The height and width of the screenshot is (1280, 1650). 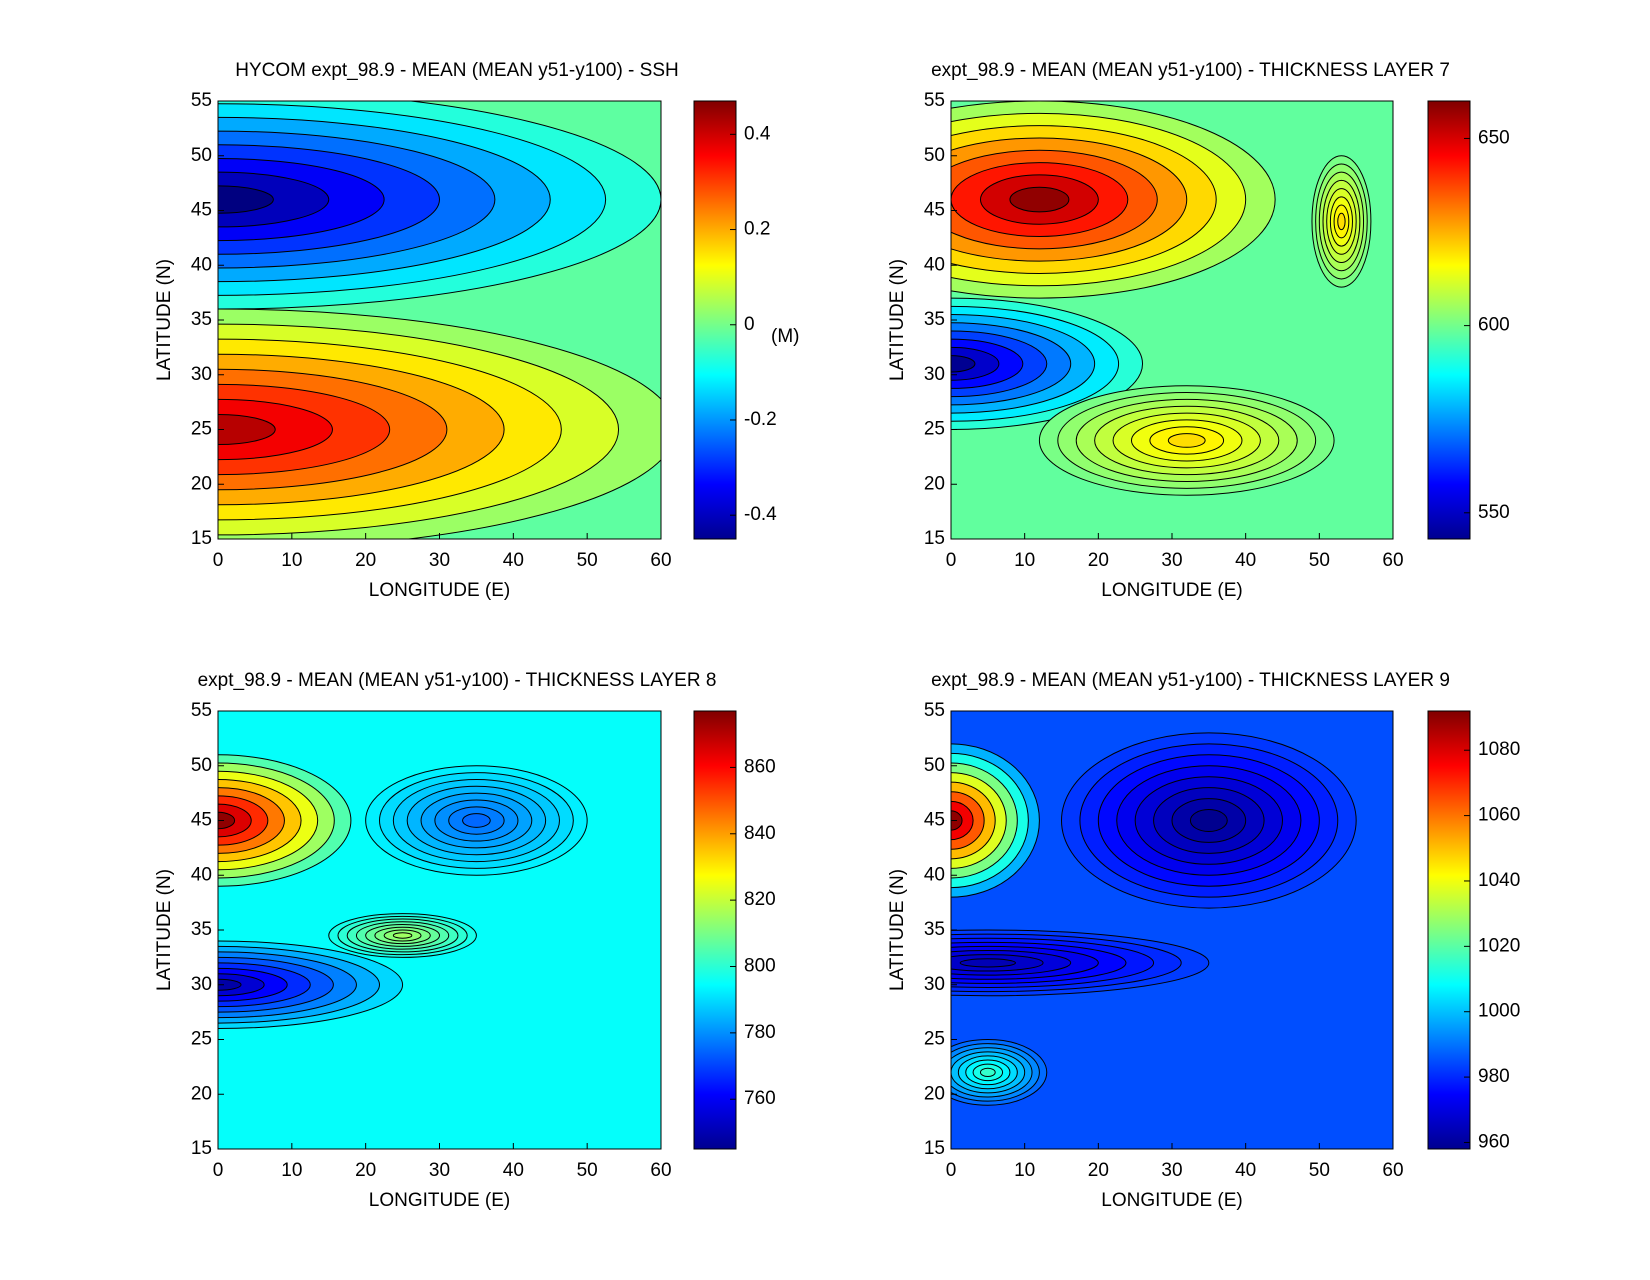 I want to click on colorbar-tick-label: 550, so click(x=1494, y=512).